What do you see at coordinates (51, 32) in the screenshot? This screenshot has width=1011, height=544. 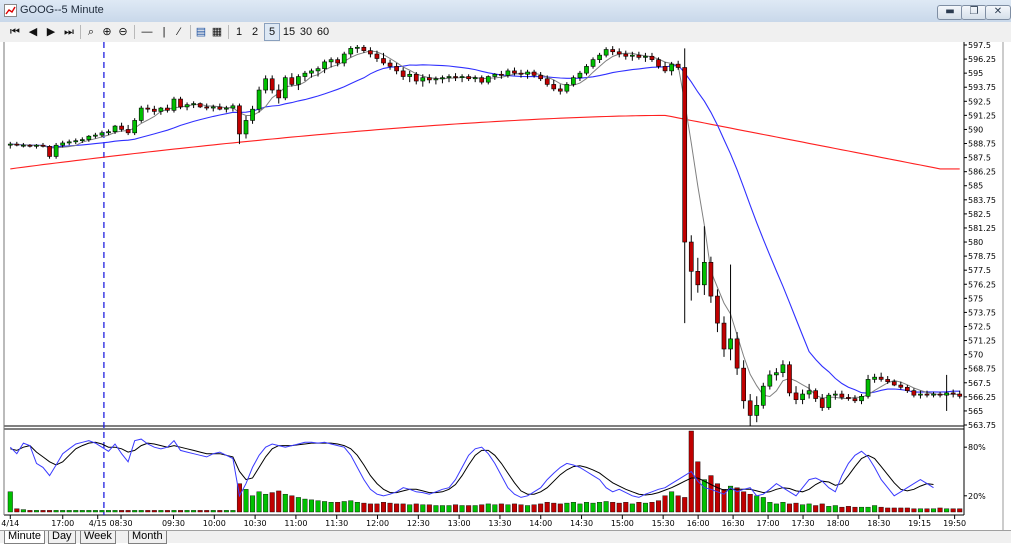 I see `next-button: ▶` at bounding box center [51, 32].